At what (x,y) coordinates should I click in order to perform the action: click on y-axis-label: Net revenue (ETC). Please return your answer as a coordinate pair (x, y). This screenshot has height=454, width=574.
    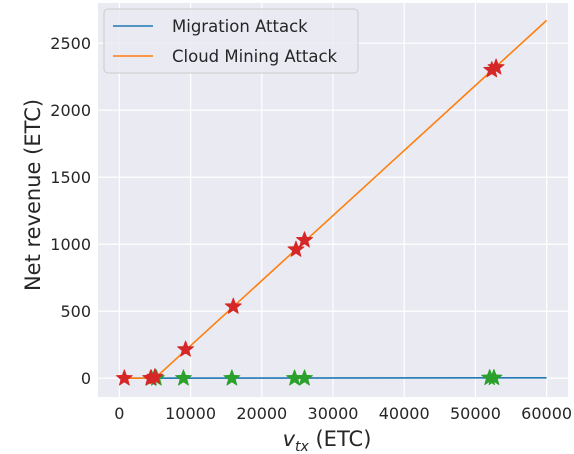
    Looking at the image, I should click on (33, 195).